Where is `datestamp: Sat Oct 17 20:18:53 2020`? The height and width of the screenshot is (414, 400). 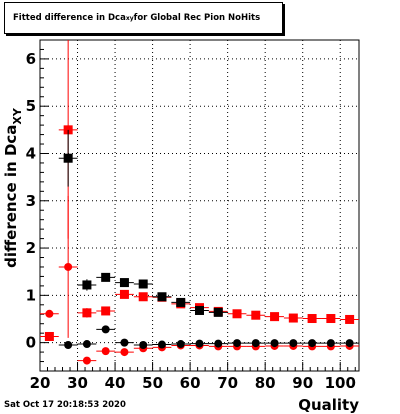
datestamp: Sat Oct 17 20:18:53 2020 is located at coordinates (65, 405).